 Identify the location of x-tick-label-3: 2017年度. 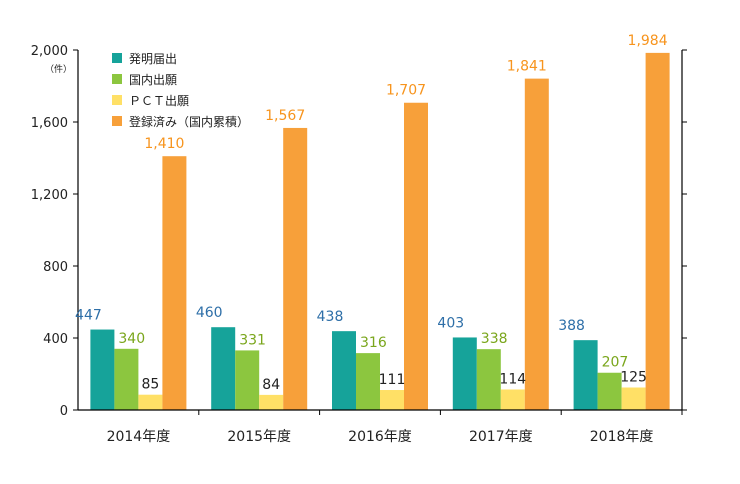
(501, 437).